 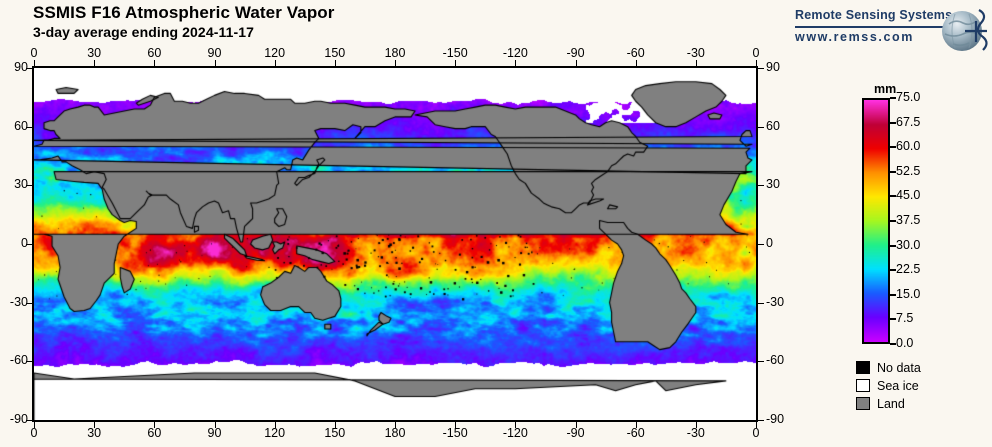 I want to click on lon-tick-label-top: 150, so click(x=335, y=53).